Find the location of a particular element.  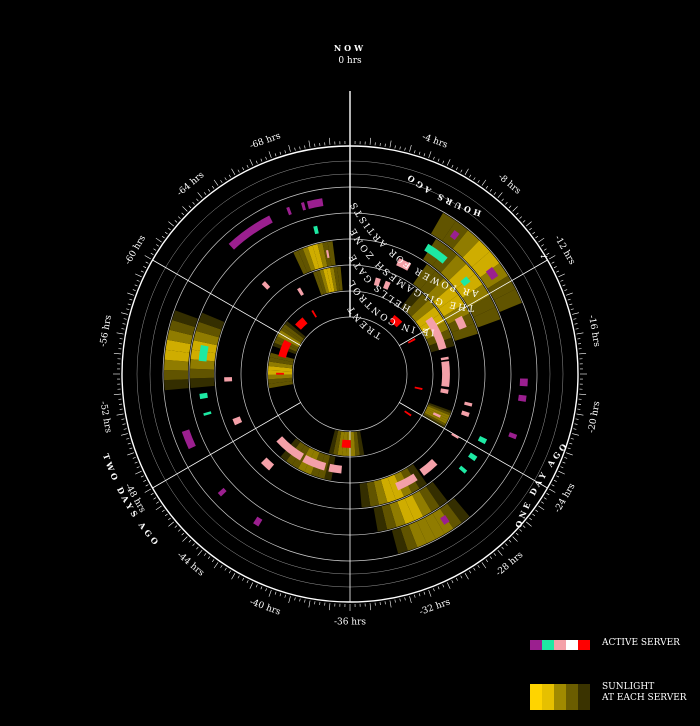

hour-tick-label-3: -16 hrs is located at coordinates (593, 331).